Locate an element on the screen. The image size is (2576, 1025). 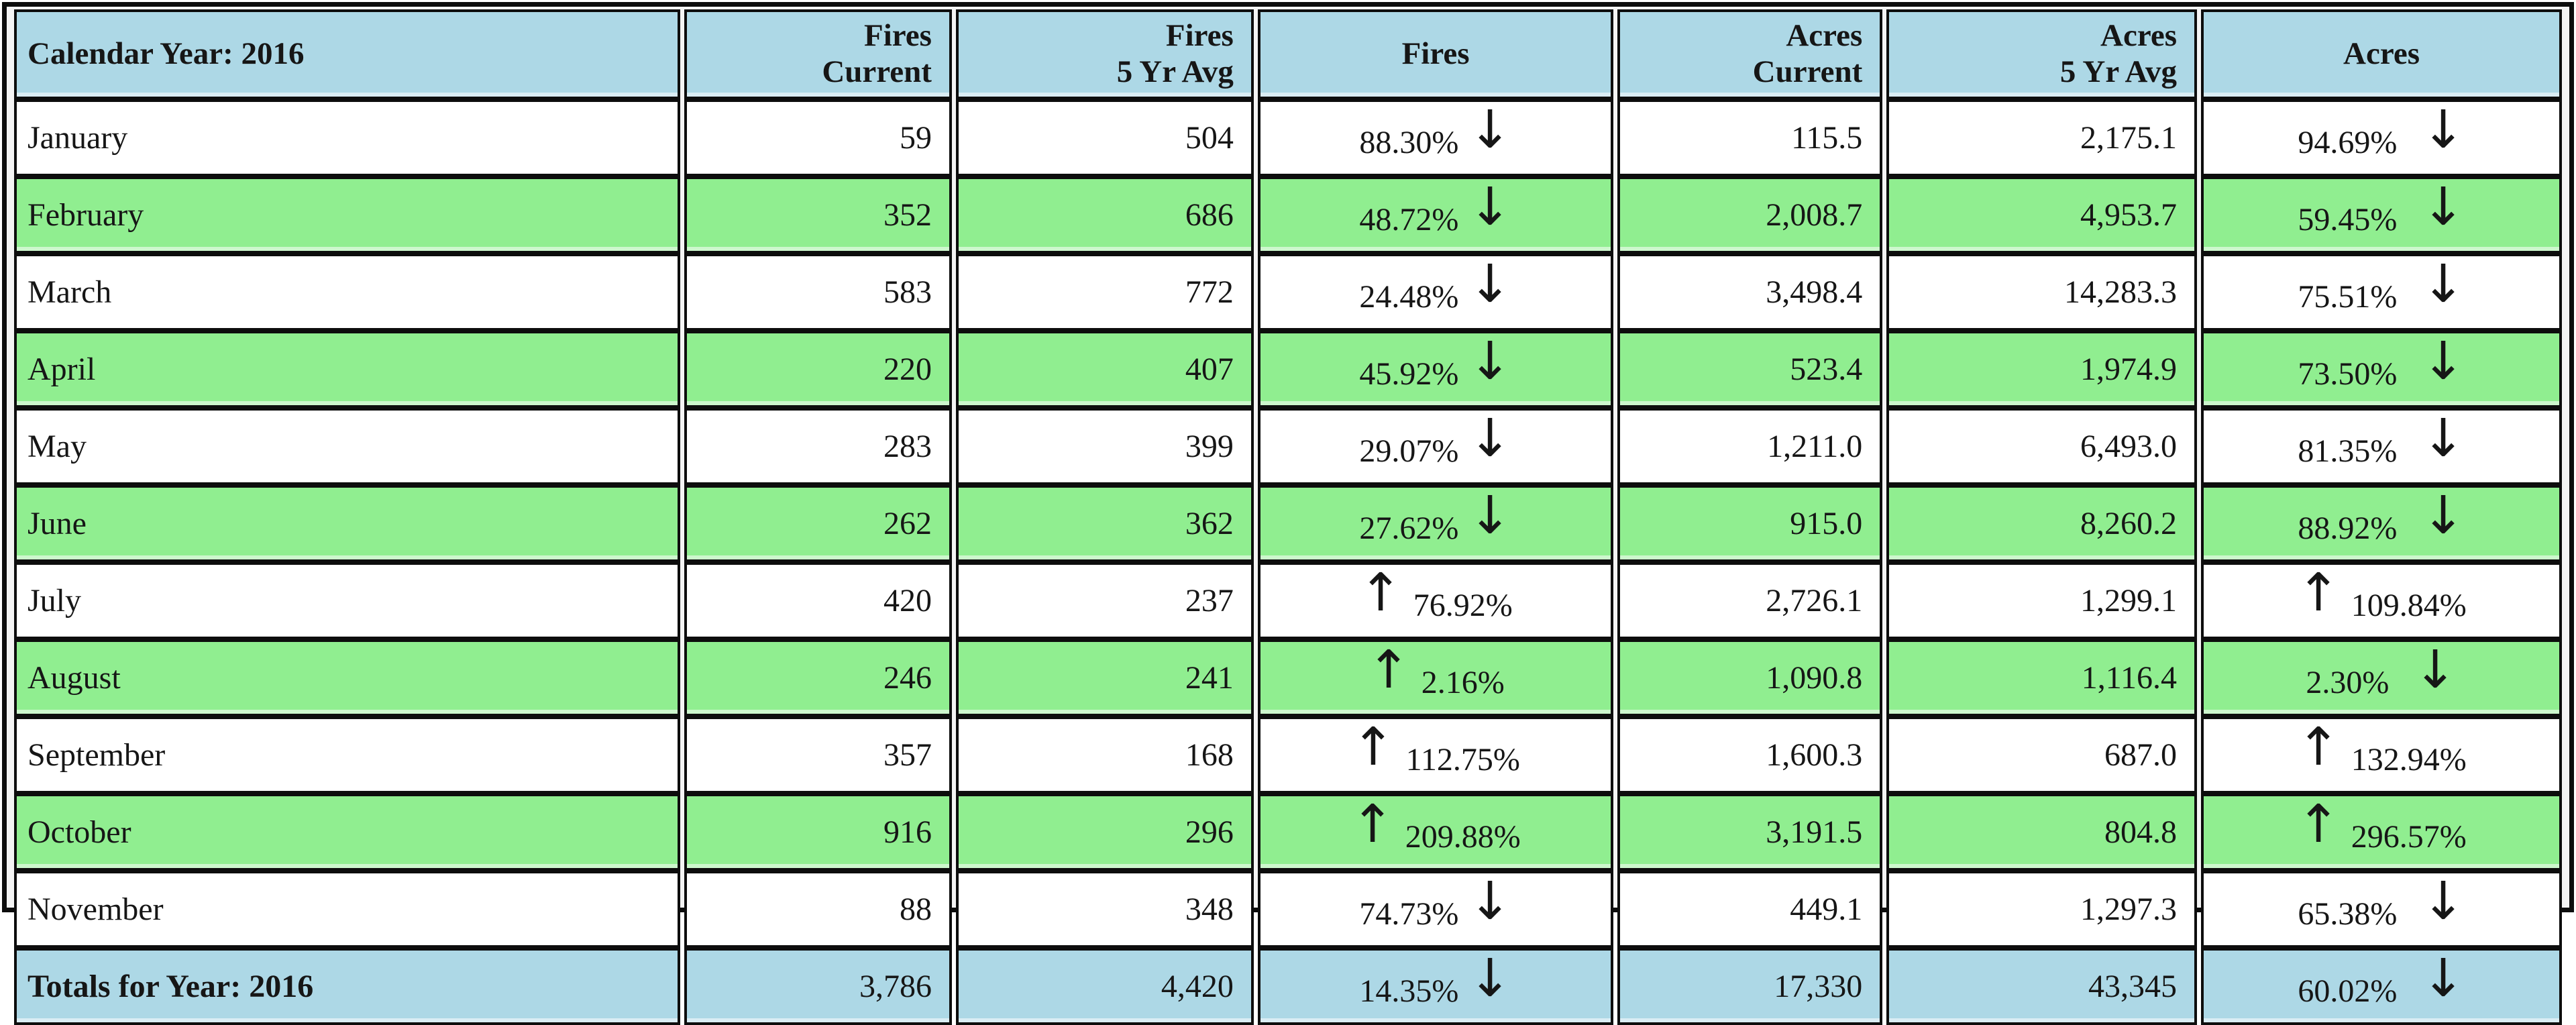
month-label: January is located at coordinates (78, 138).